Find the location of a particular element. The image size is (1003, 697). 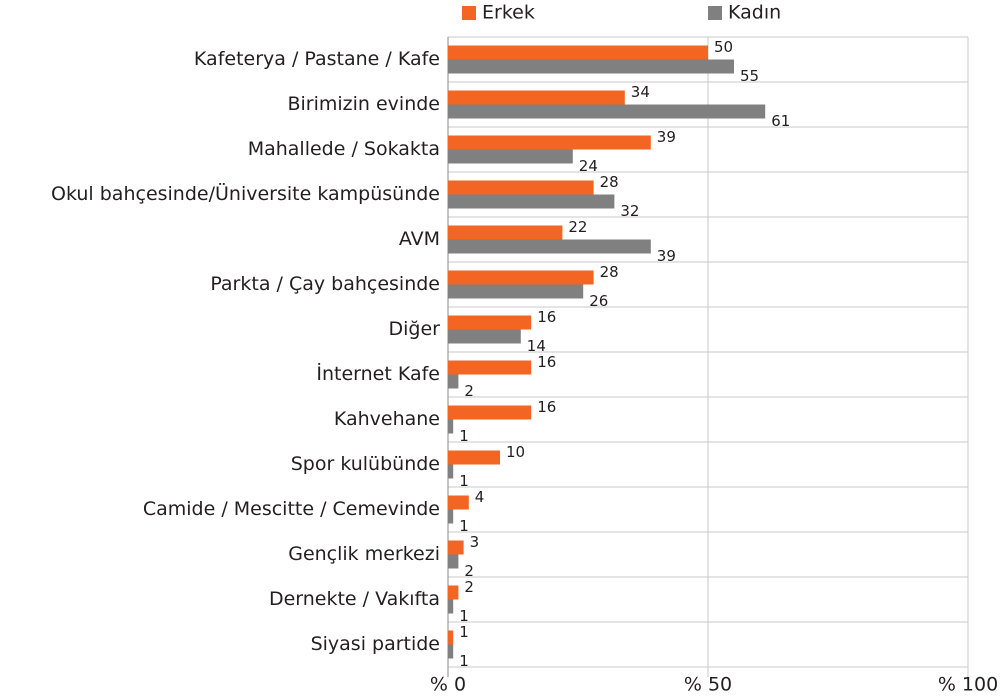

value-label: 34 is located at coordinates (640, 92).